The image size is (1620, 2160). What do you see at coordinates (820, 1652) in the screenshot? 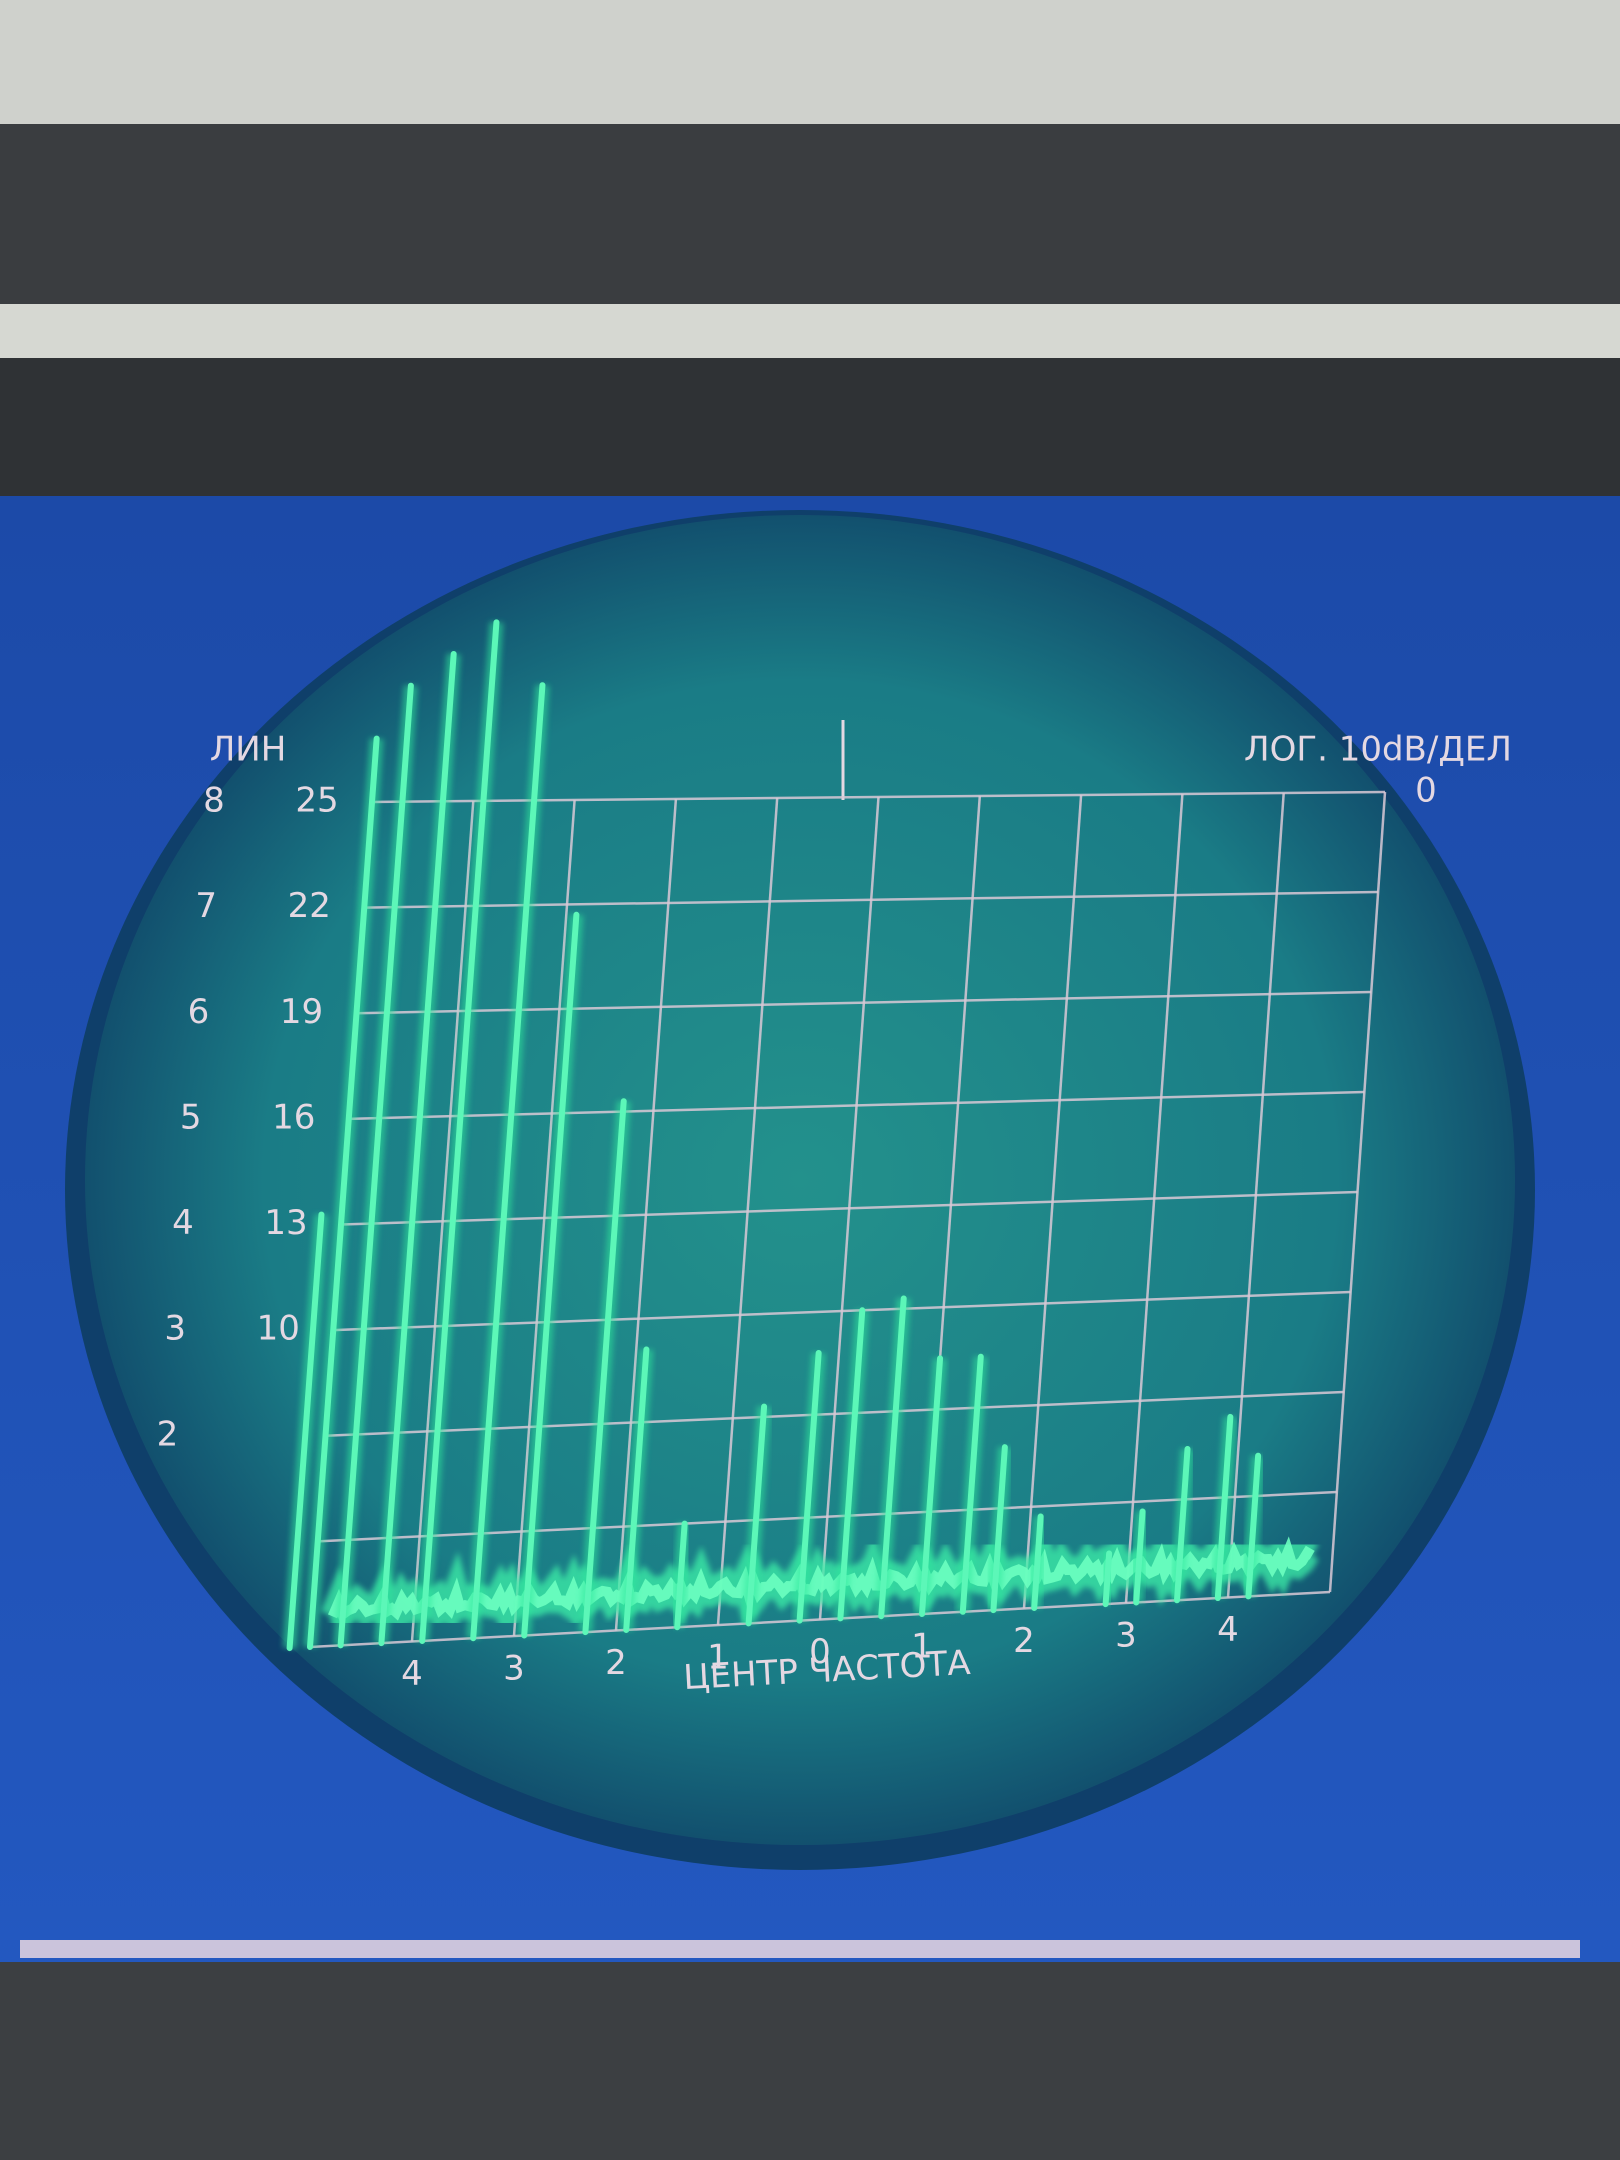
I see `freq-tick-label: 0` at bounding box center [820, 1652].